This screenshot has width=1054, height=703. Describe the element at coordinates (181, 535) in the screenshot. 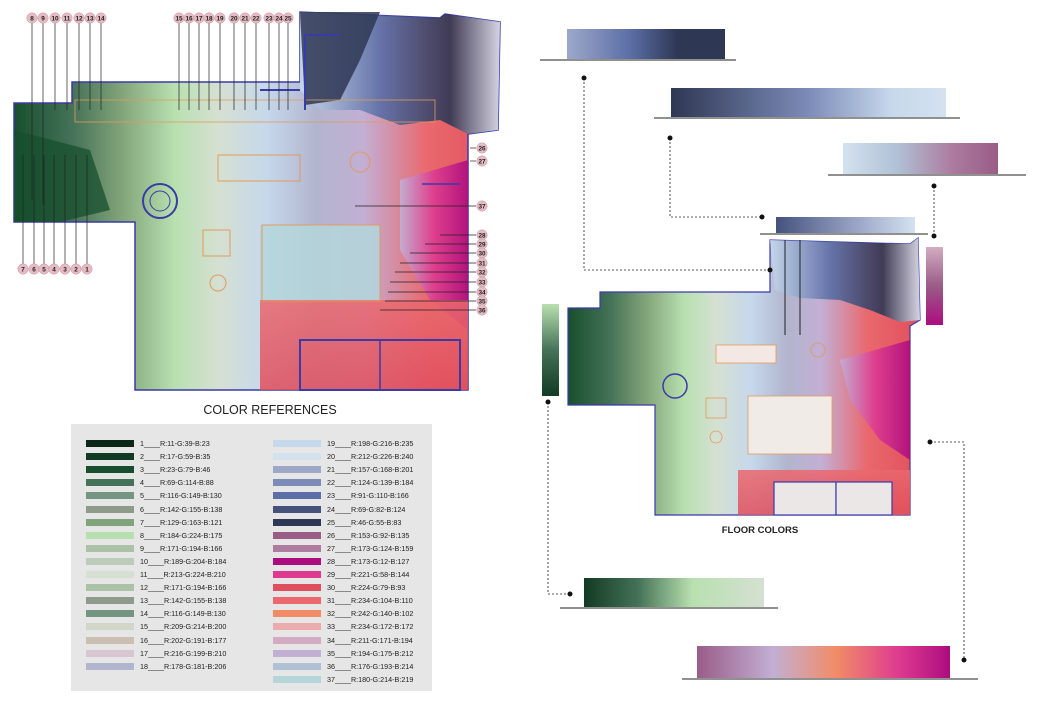

I see `legend-label-8: 8____R:184-G:224-B:175` at that location.